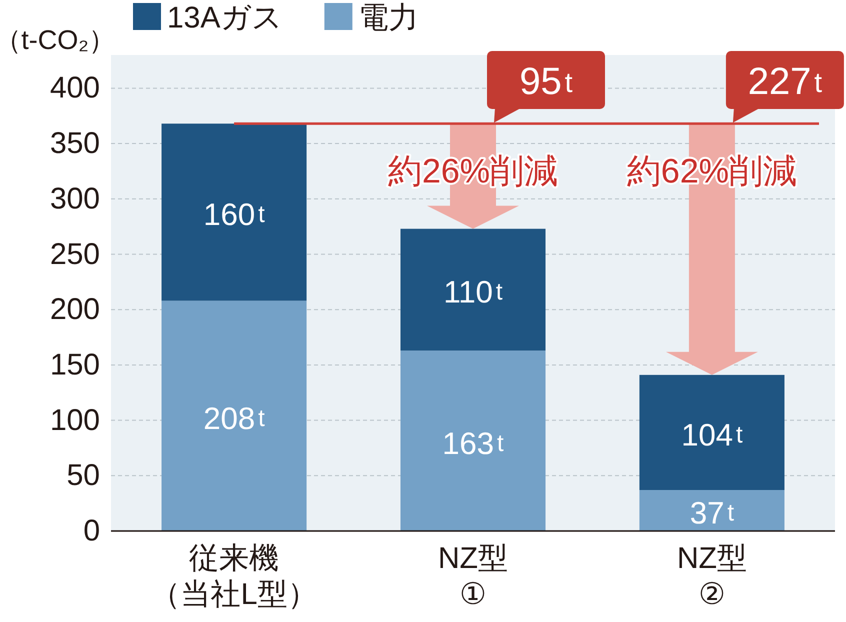 The height and width of the screenshot is (622, 846). I want to click on y-tick-label: 250, so click(75, 254).